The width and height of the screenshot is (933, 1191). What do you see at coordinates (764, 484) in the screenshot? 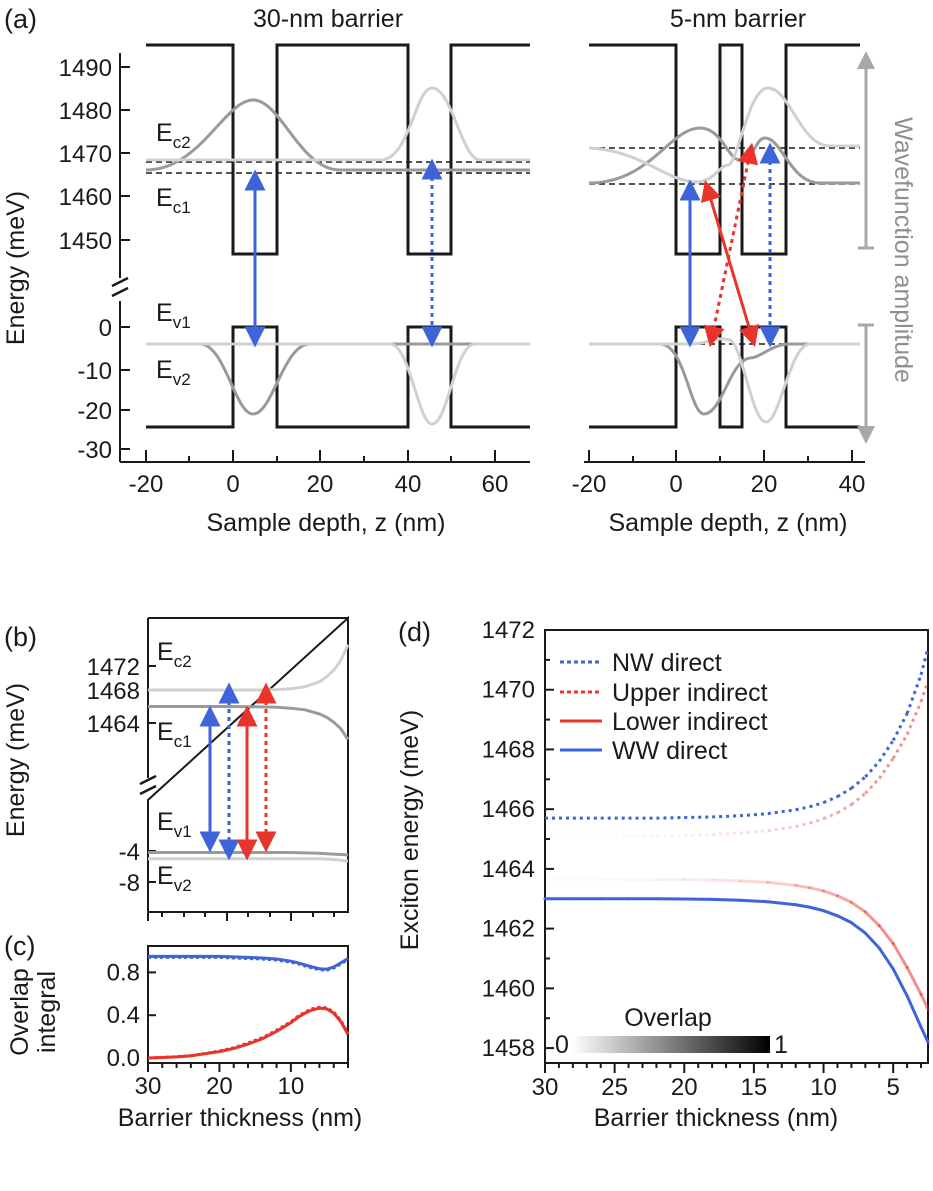
I see `a-right-xtick-label: 20` at bounding box center [764, 484].